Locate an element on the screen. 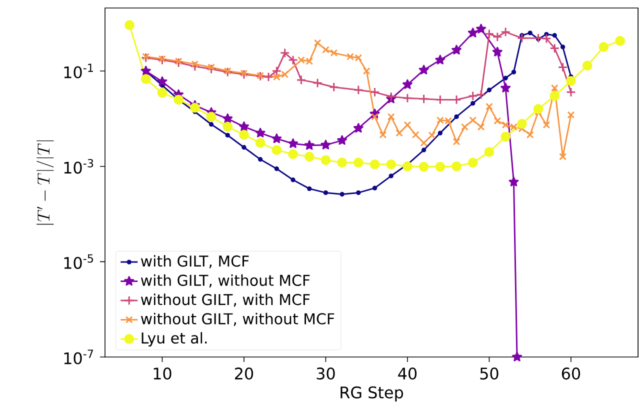 The image size is (639, 417). x-tick-label: 10 is located at coordinates (163, 374).